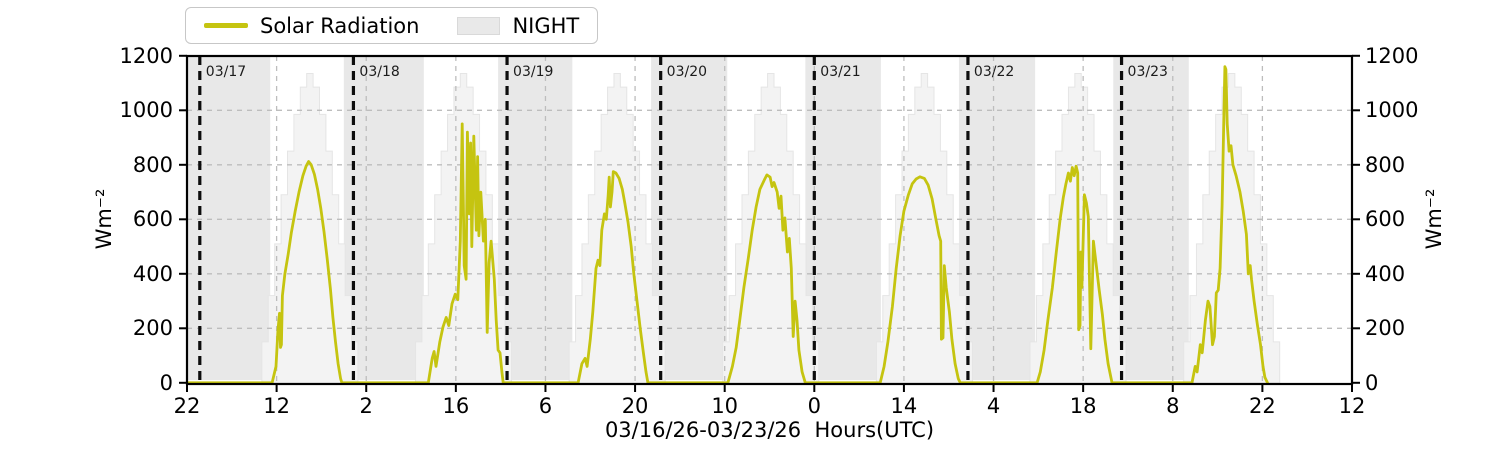  What do you see at coordinates (379, 72) in the screenshot?
I see `date-label-03-18: 03/18` at bounding box center [379, 72].